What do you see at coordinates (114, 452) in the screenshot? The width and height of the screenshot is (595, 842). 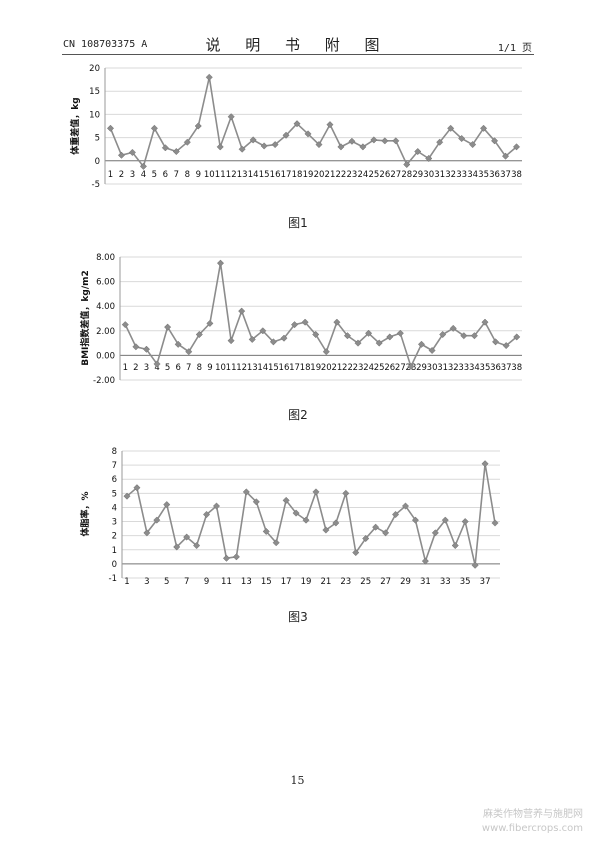 I see `y-tick-label: 8` at bounding box center [114, 452].